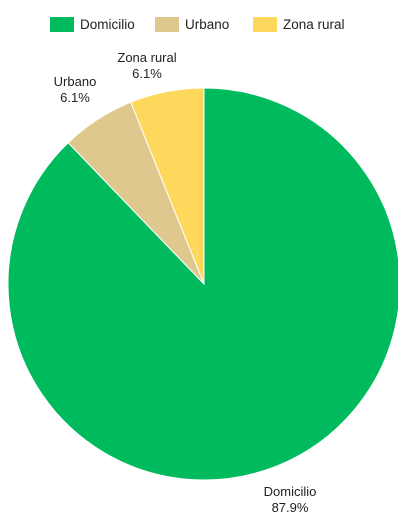  Describe the element at coordinates (107, 24) in the screenshot. I see `legend-label-domicilio: Domicilio` at that location.